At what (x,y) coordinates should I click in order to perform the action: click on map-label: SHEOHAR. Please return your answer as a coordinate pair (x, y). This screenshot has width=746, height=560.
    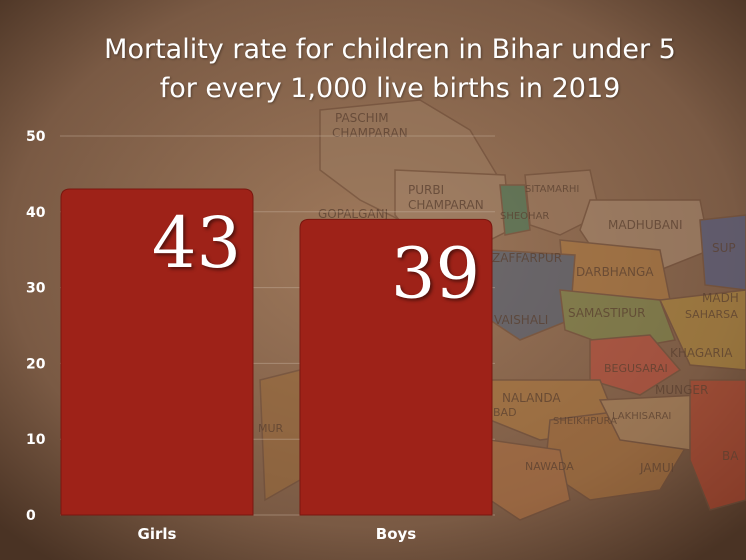
    Looking at the image, I should click on (524, 216).